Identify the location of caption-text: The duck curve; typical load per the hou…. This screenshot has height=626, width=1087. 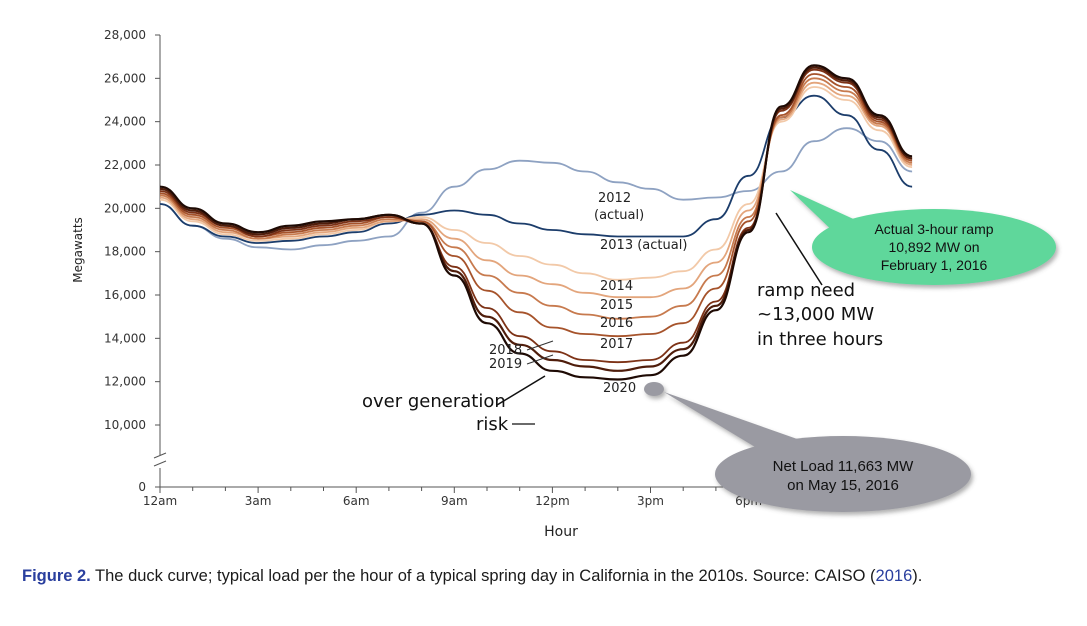
(483, 576).